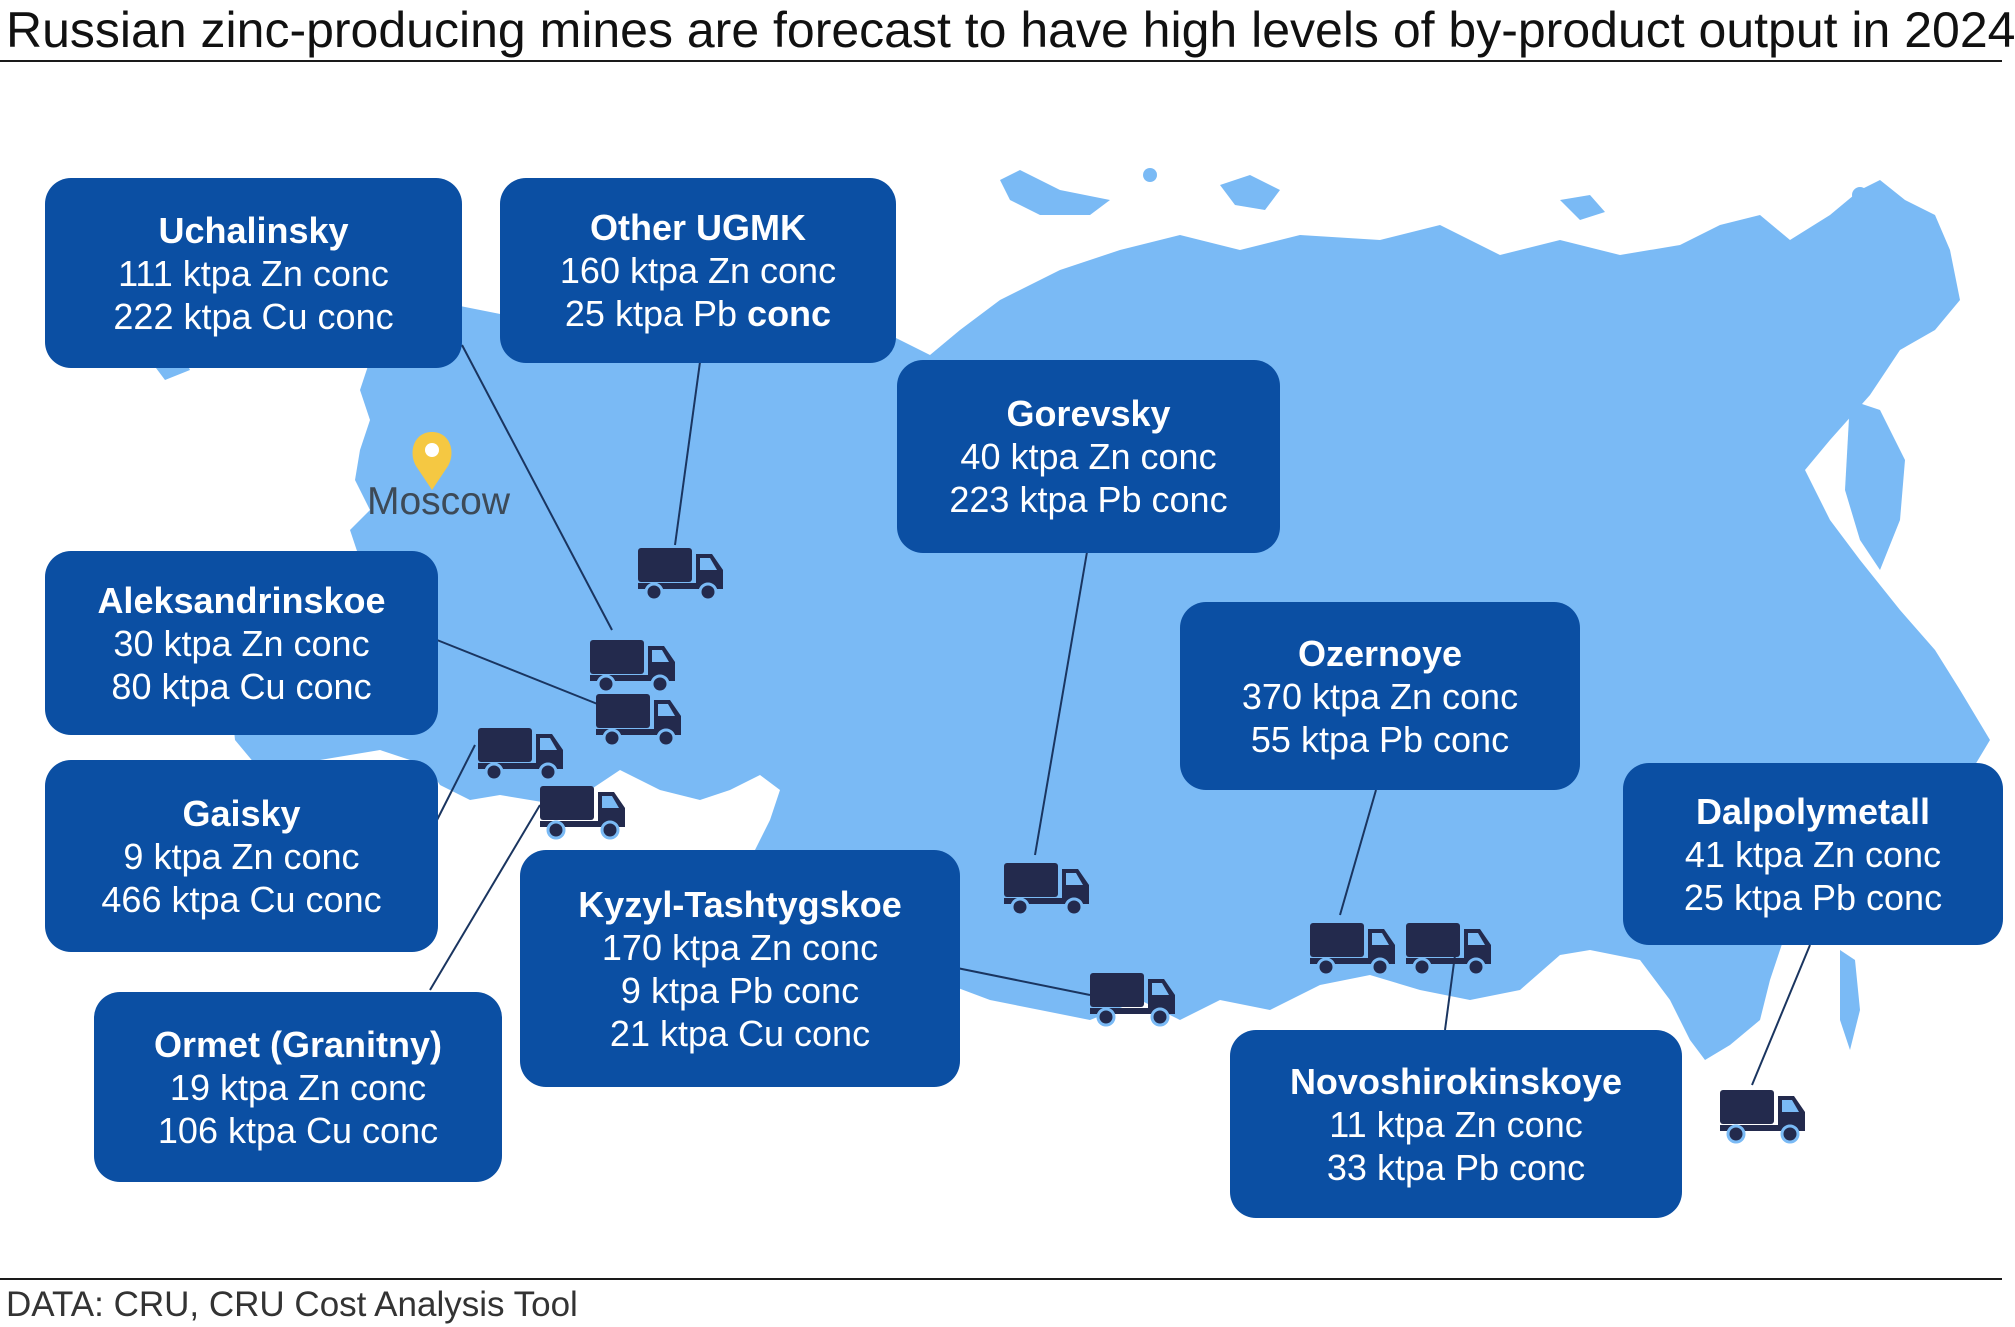 The height and width of the screenshot is (1327, 2015). I want to click on mine-box-gaisky: Gaisky 9 ktpa Zn conc 466 ktpa Cu conc, so click(241, 856).